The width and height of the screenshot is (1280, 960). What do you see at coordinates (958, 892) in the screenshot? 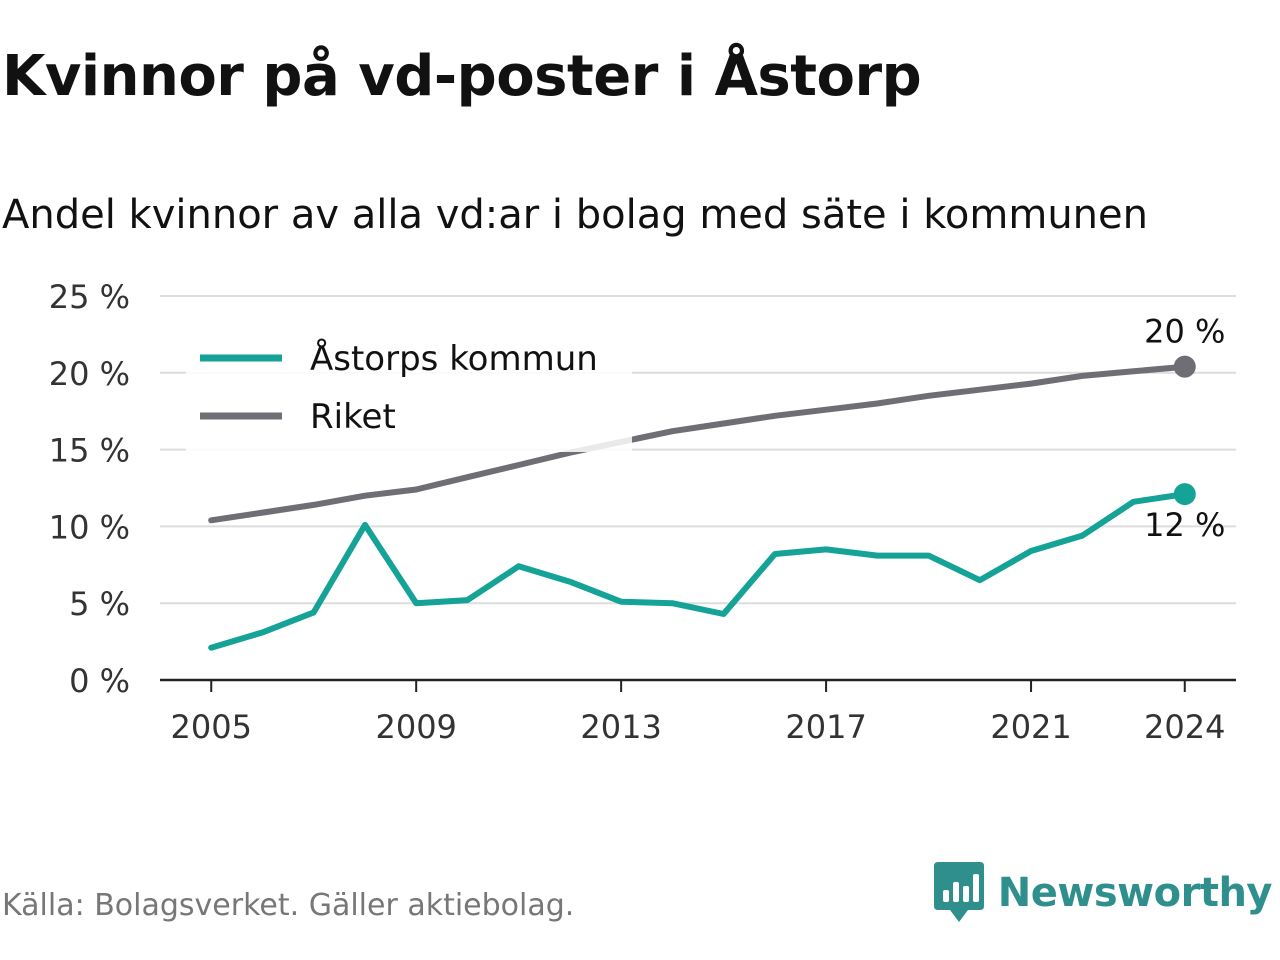
I see `newsworthy-bar-chart-icon` at bounding box center [958, 892].